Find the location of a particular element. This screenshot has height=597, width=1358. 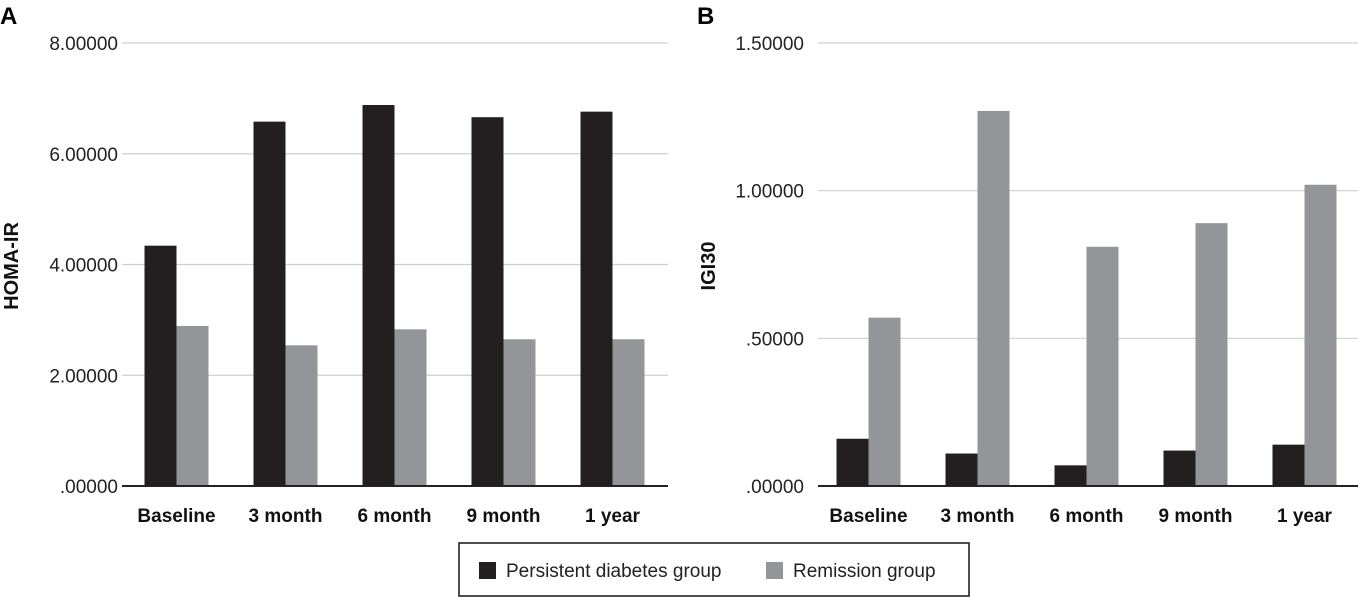

panel-a-category-label: Baseline is located at coordinates (176, 516).